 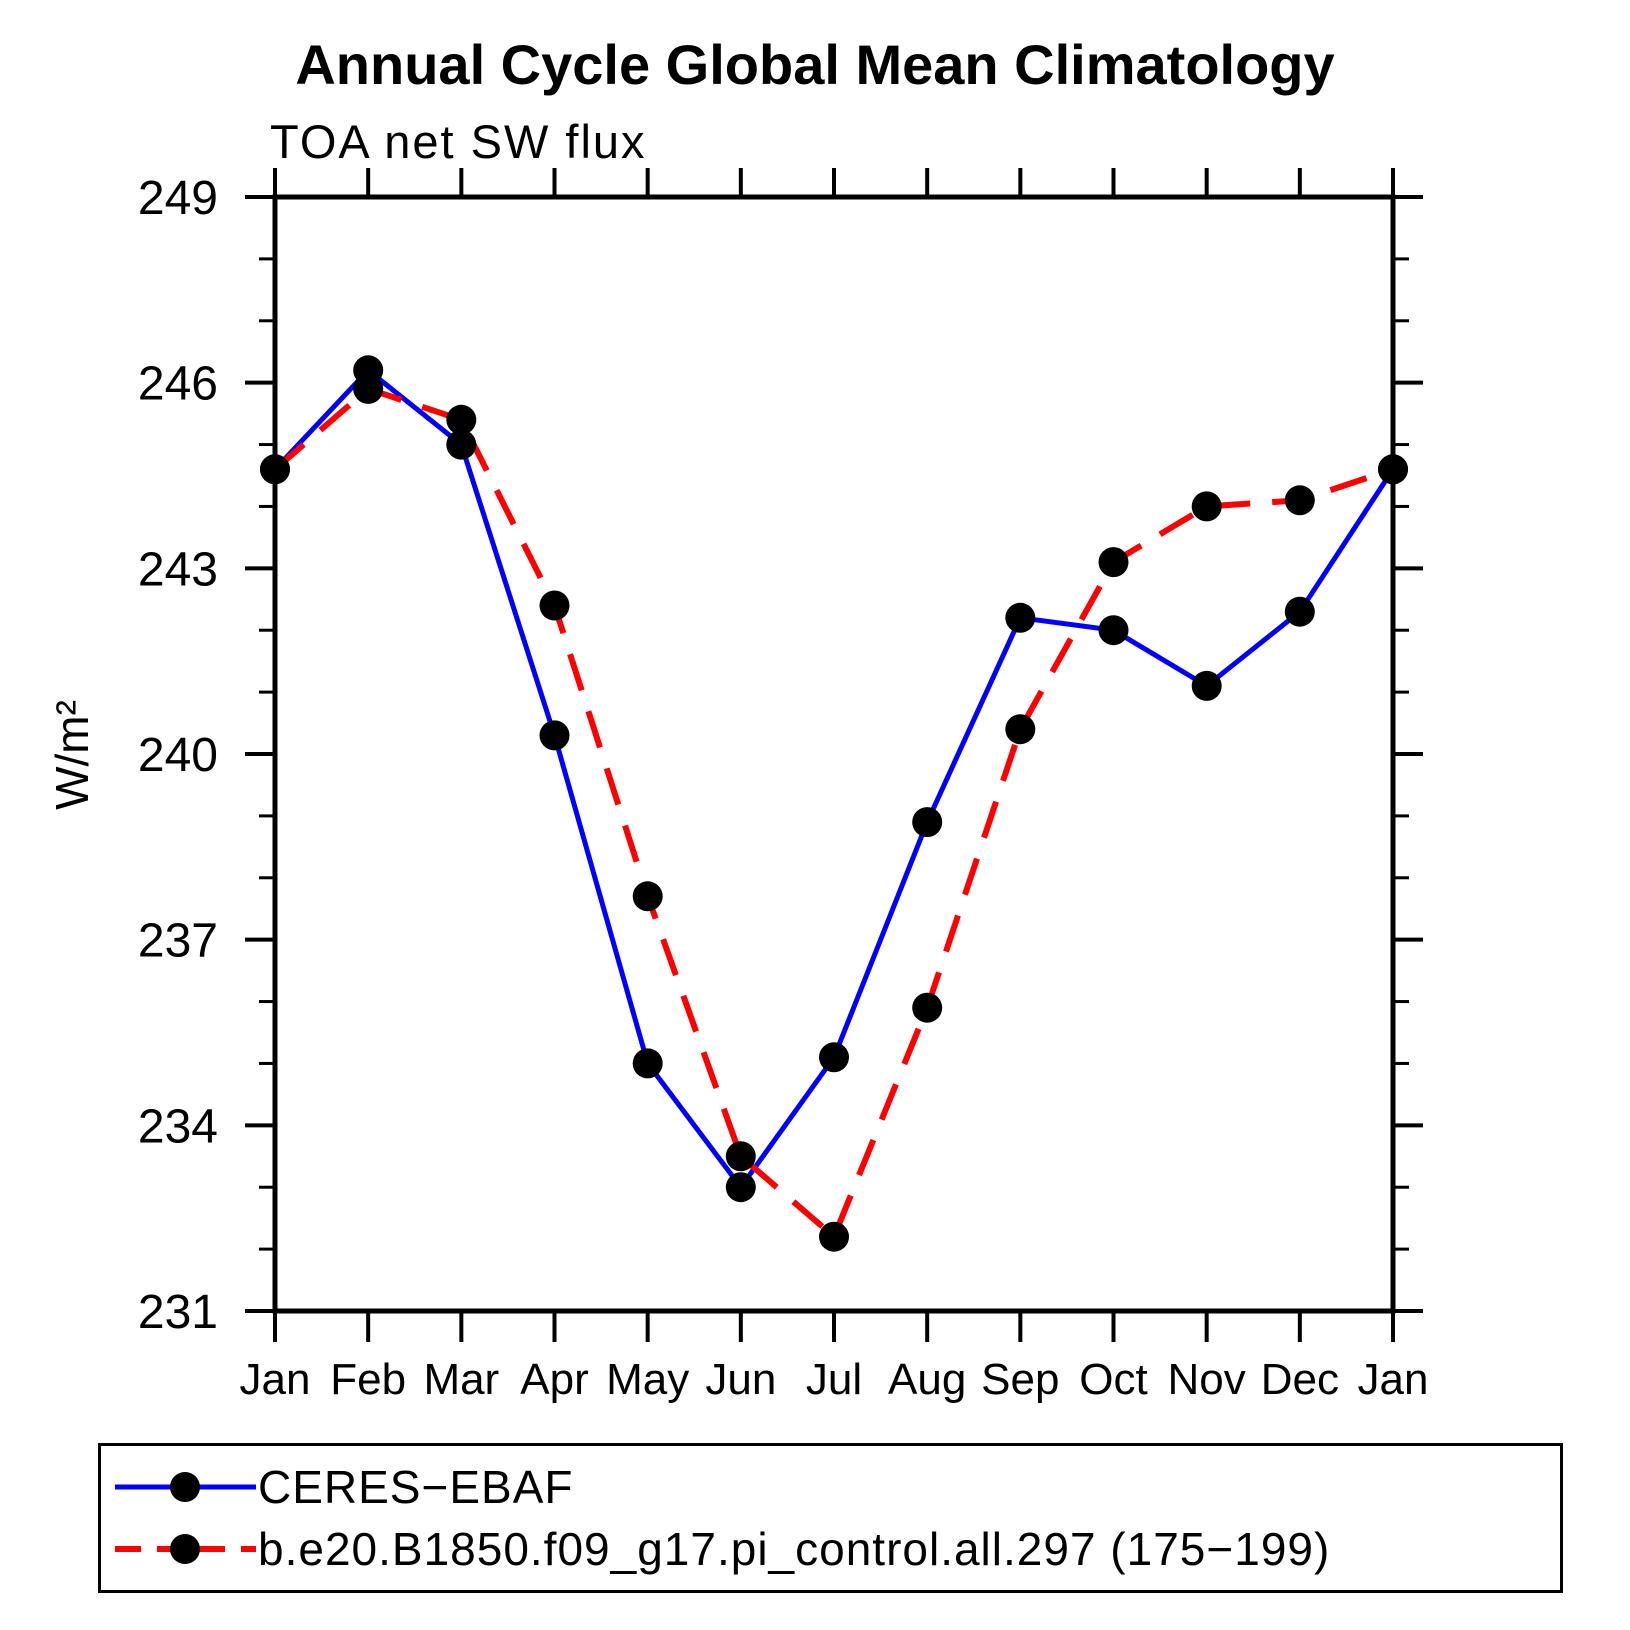 What do you see at coordinates (554, 1379) in the screenshot?
I see `x-tick-label: Apr` at bounding box center [554, 1379].